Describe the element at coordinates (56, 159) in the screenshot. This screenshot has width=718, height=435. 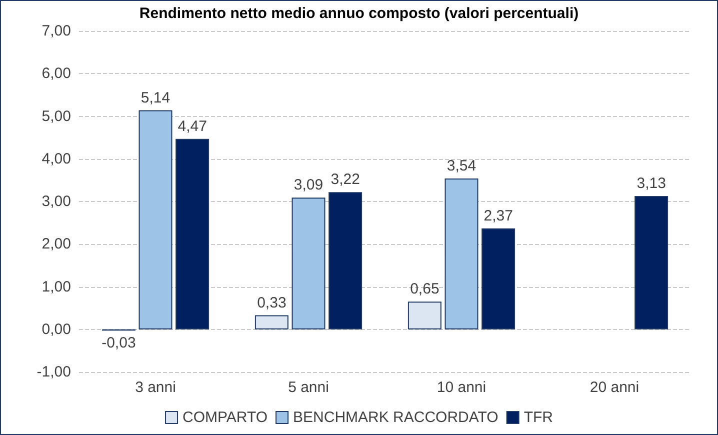
I see `y-tick-label: 4,00` at that location.